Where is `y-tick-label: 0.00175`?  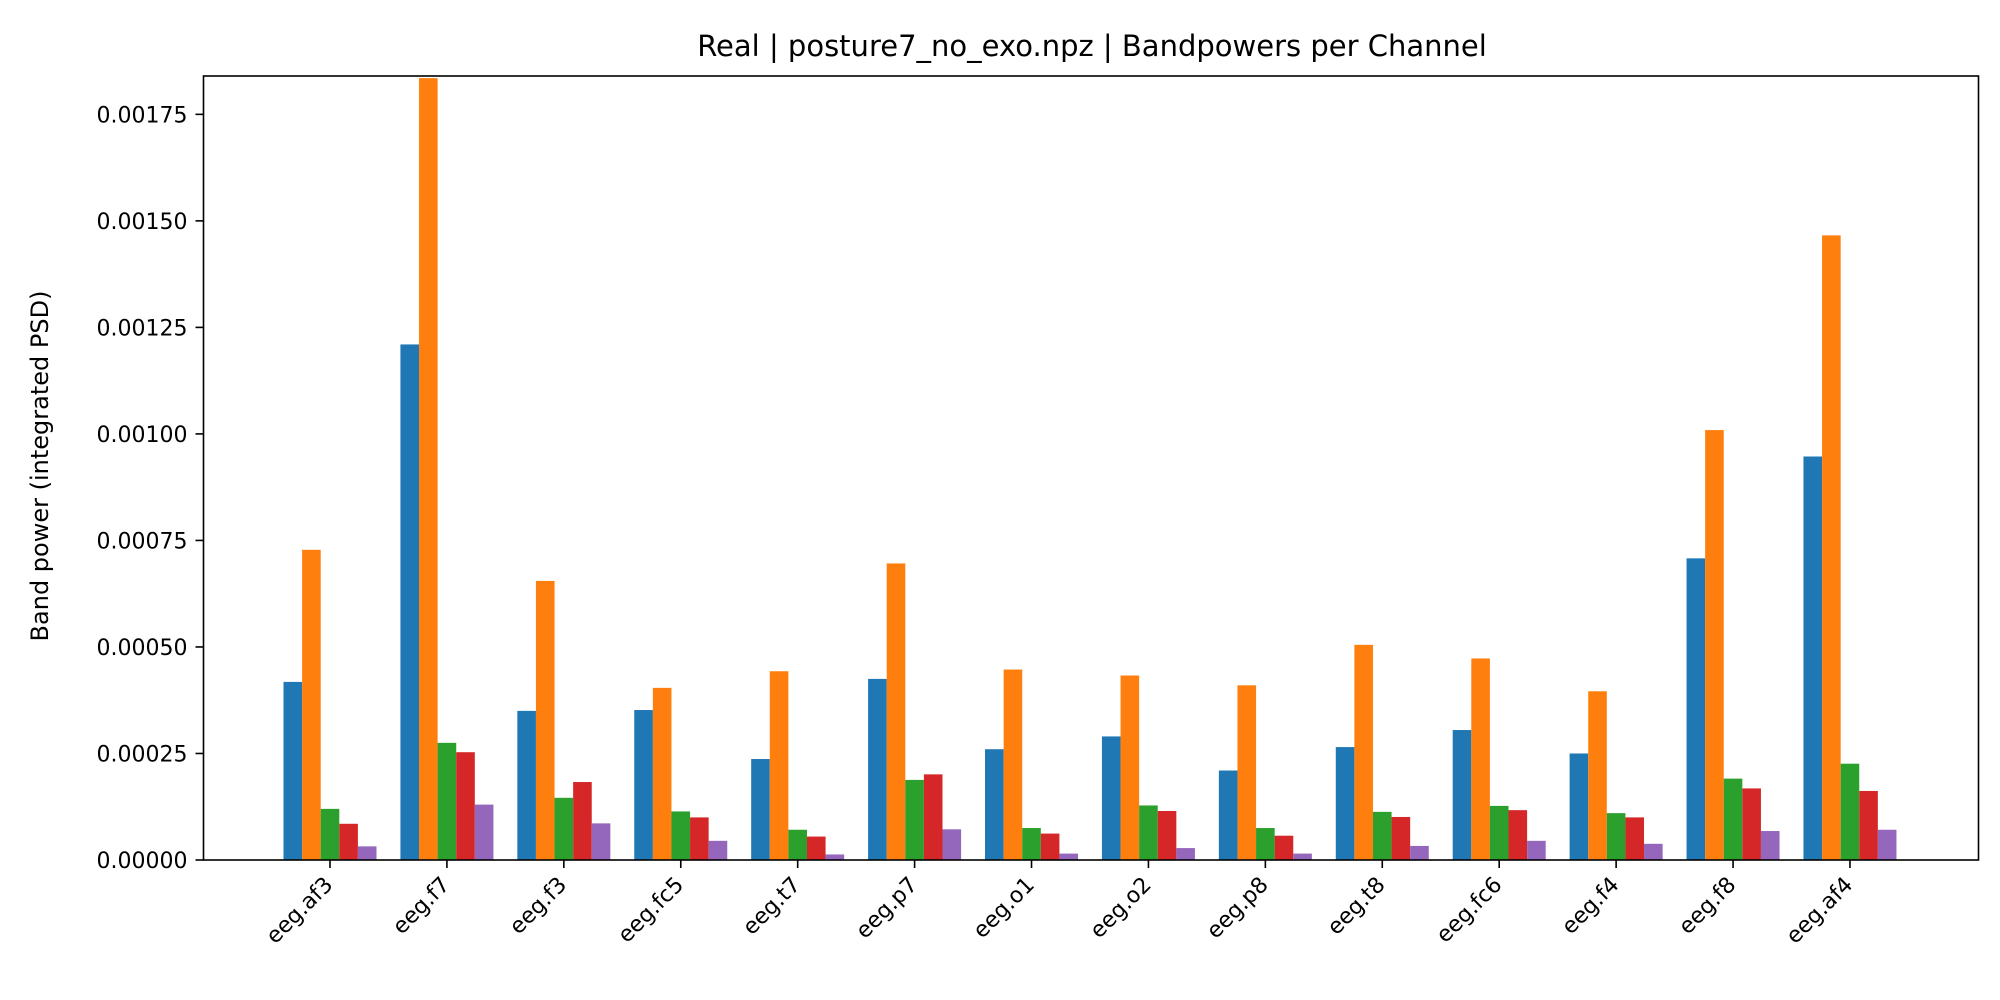 y-tick-label: 0.00175 is located at coordinates (142, 115).